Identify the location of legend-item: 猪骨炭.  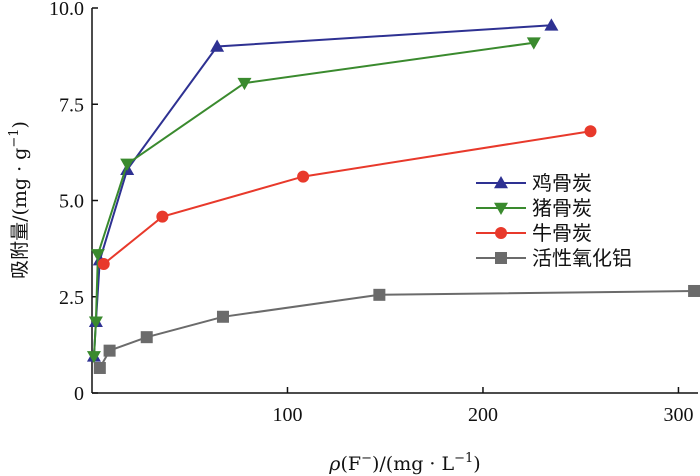
(534, 208).